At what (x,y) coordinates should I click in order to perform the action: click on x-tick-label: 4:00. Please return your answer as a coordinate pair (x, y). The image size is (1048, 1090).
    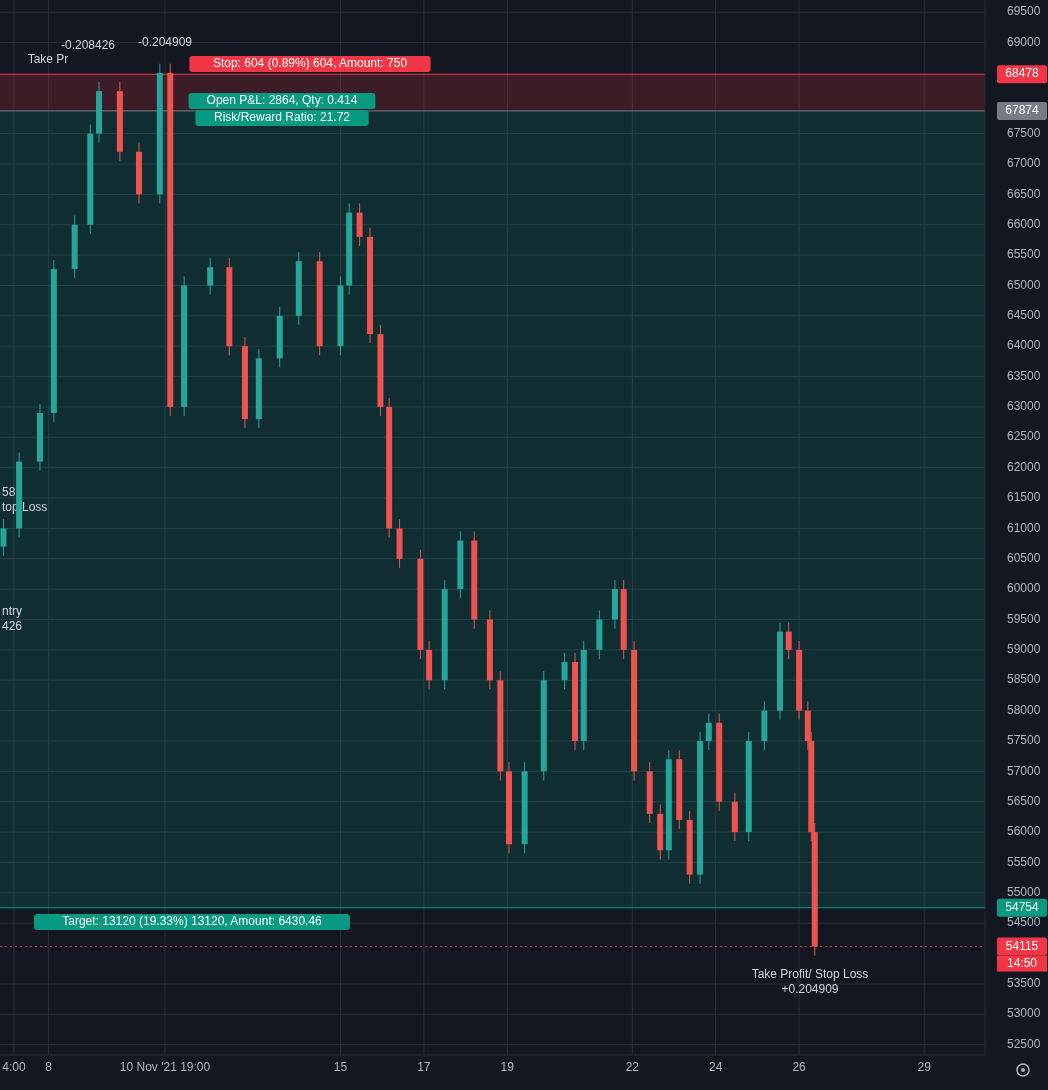
    Looking at the image, I should click on (14, 1067).